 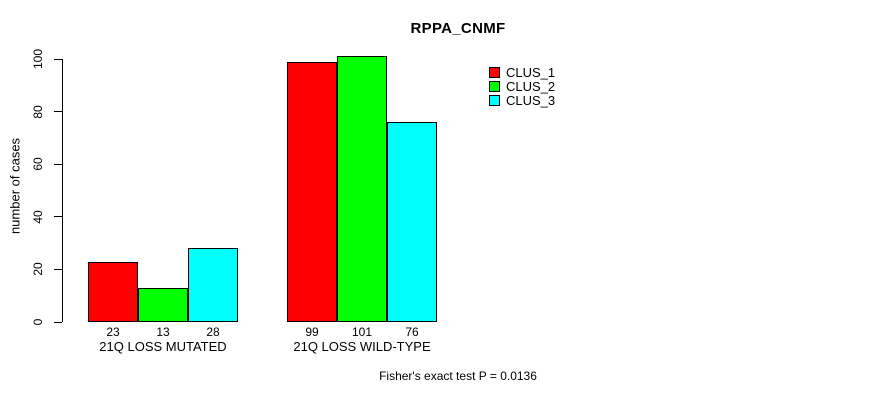 What do you see at coordinates (531, 100) in the screenshot?
I see `legend-label: CLUS_3` at bounding box center [531, 100].